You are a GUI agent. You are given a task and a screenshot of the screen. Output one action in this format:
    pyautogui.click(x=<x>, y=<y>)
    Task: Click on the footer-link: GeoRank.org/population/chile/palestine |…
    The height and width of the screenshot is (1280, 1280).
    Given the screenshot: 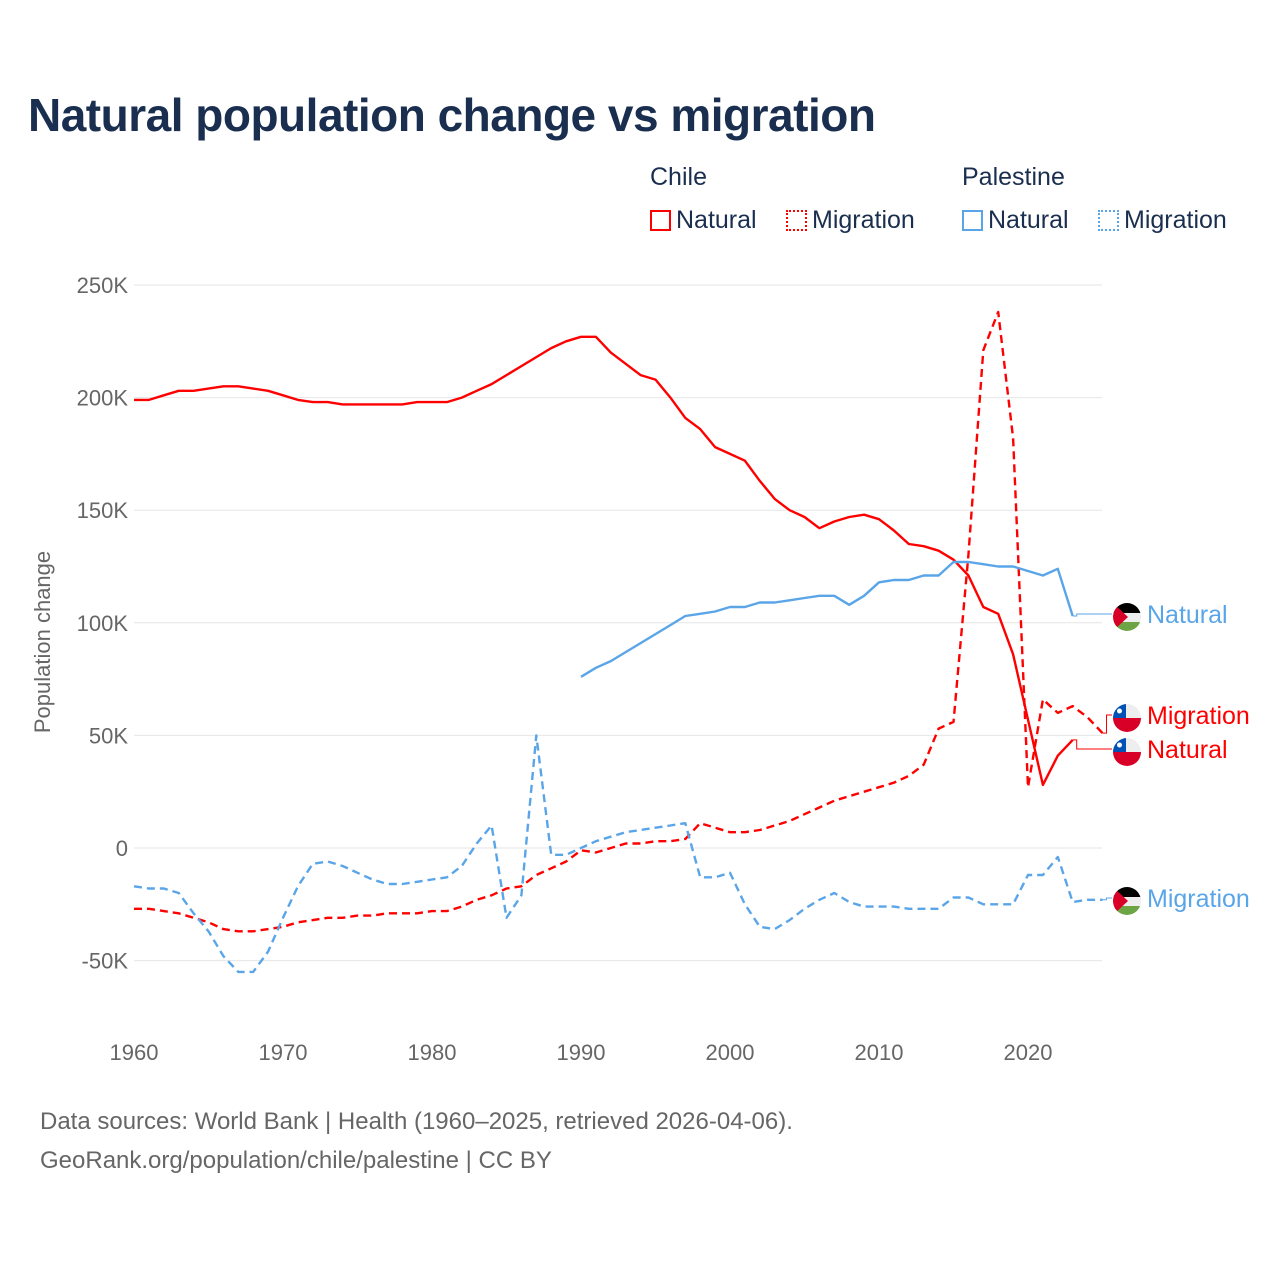 What is the action you would take?
    pyautogui.click(x=296, y=1160)
    